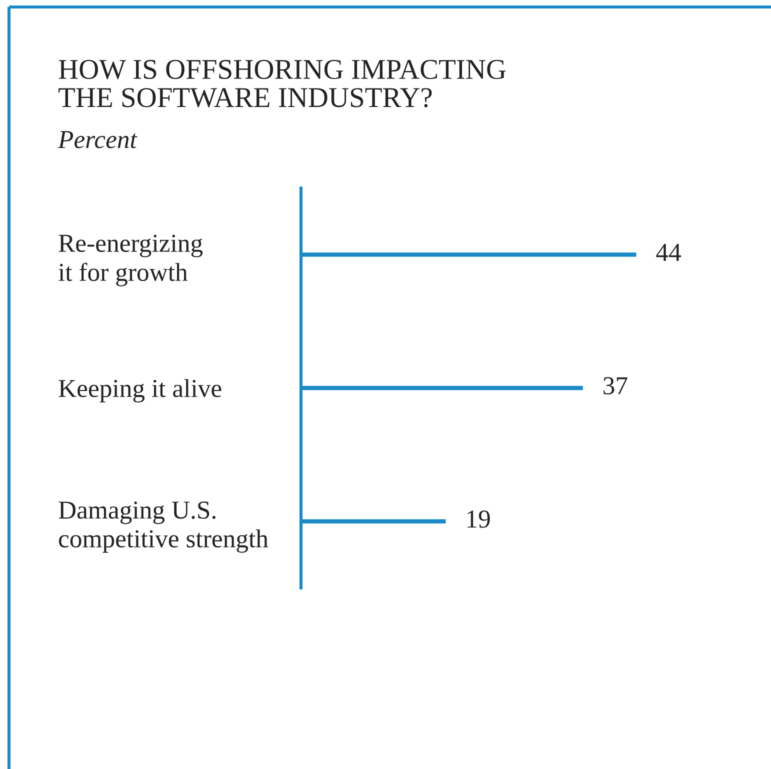 The width and height of the screenshot is (771, 769). What do you see at coordinates (130, 260) in the screenshot?
I see `y-tick-label: Re-energizing it for growth` at bounding box center [130, 260].